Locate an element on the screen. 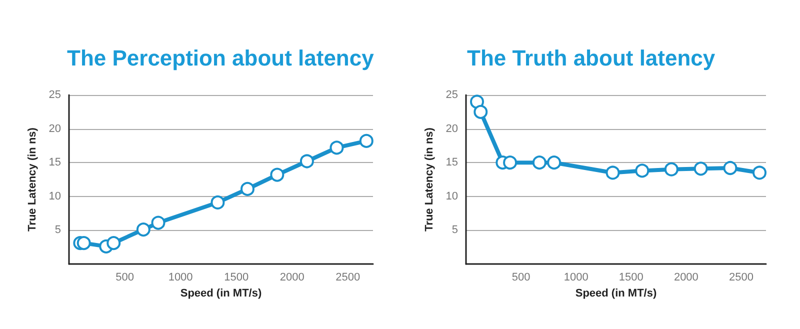  chart-title: The Truth about latency is located at coordinates (591, 58).